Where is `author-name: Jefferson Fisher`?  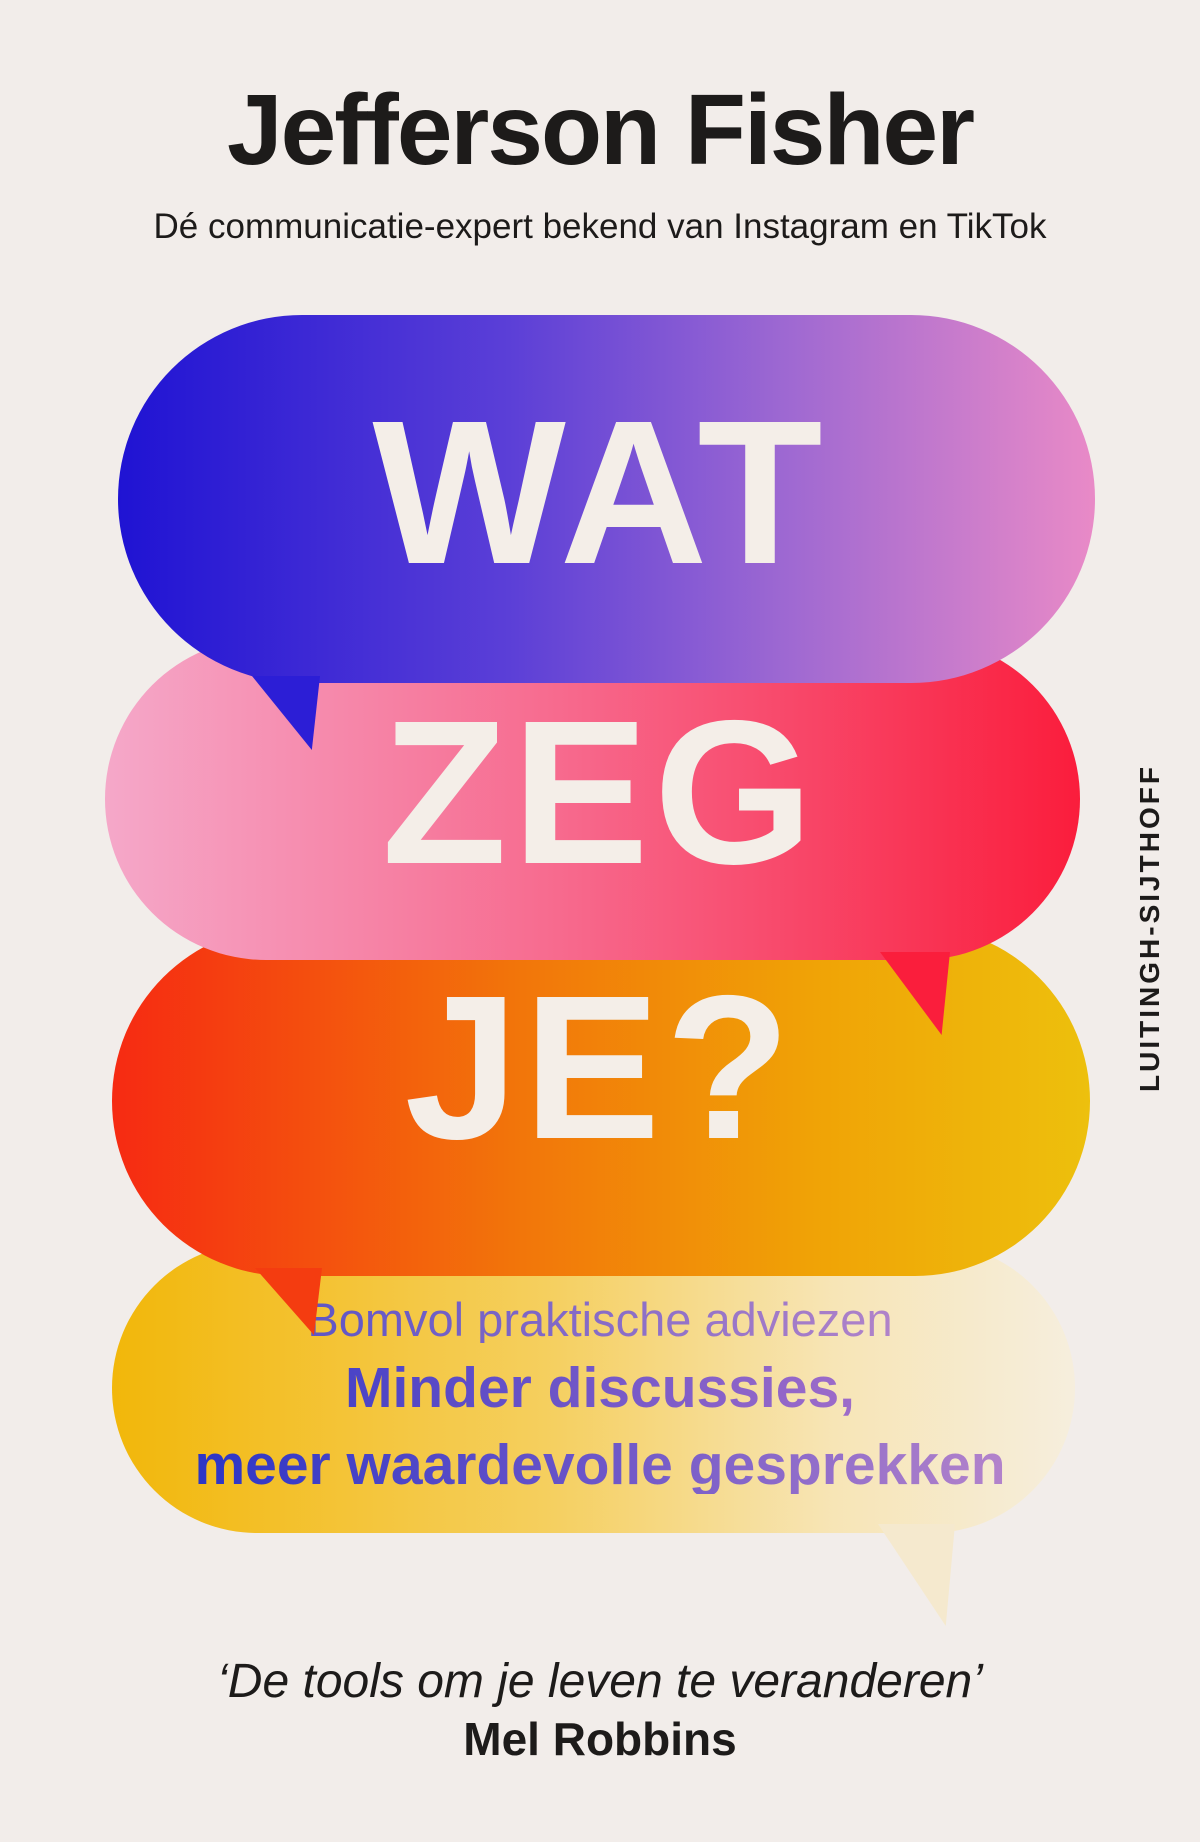
author-name: Jefferson Fisher is located at coordinates (600, 130).